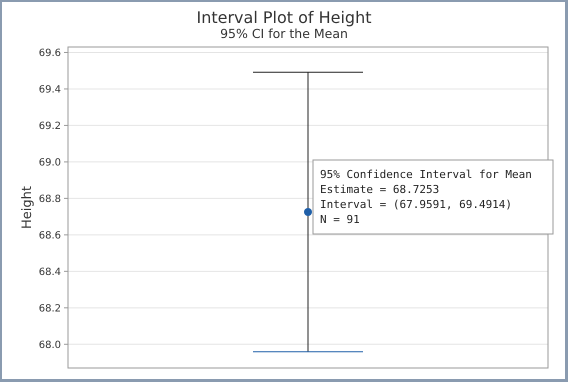 Image resolution: width=578 pixels, height=385 pixels. Describe the element at coordinates (49, 53) in the screenshot. I see `y-tick-label: 69.6` at that location.